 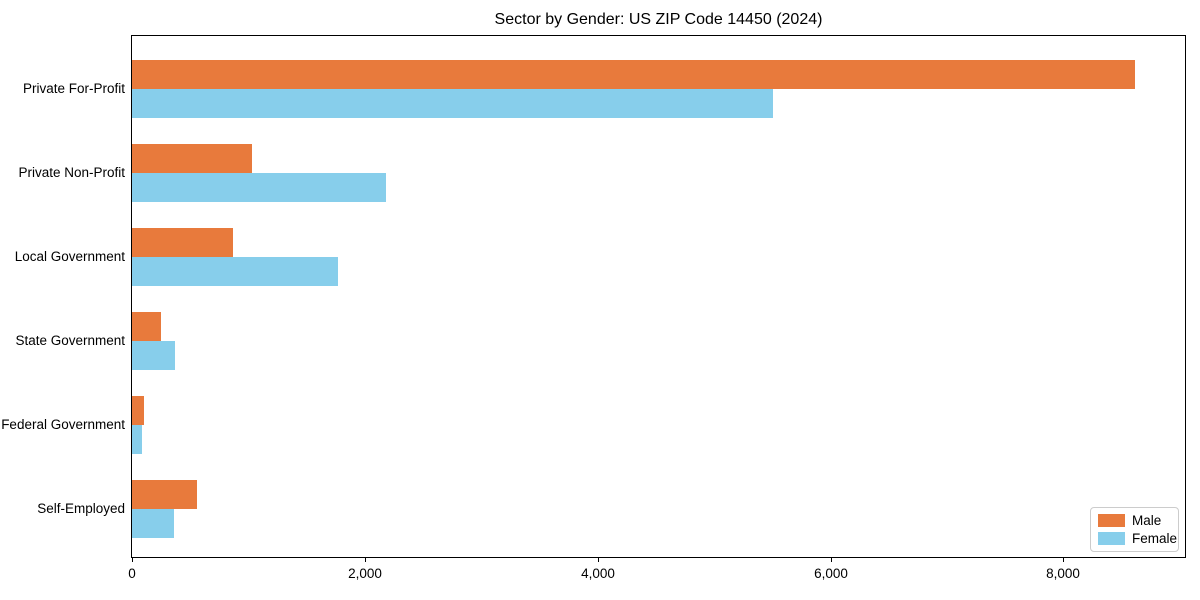 I want to click on x-tick-label-2000: 2,000, so click(x=365, y=573).